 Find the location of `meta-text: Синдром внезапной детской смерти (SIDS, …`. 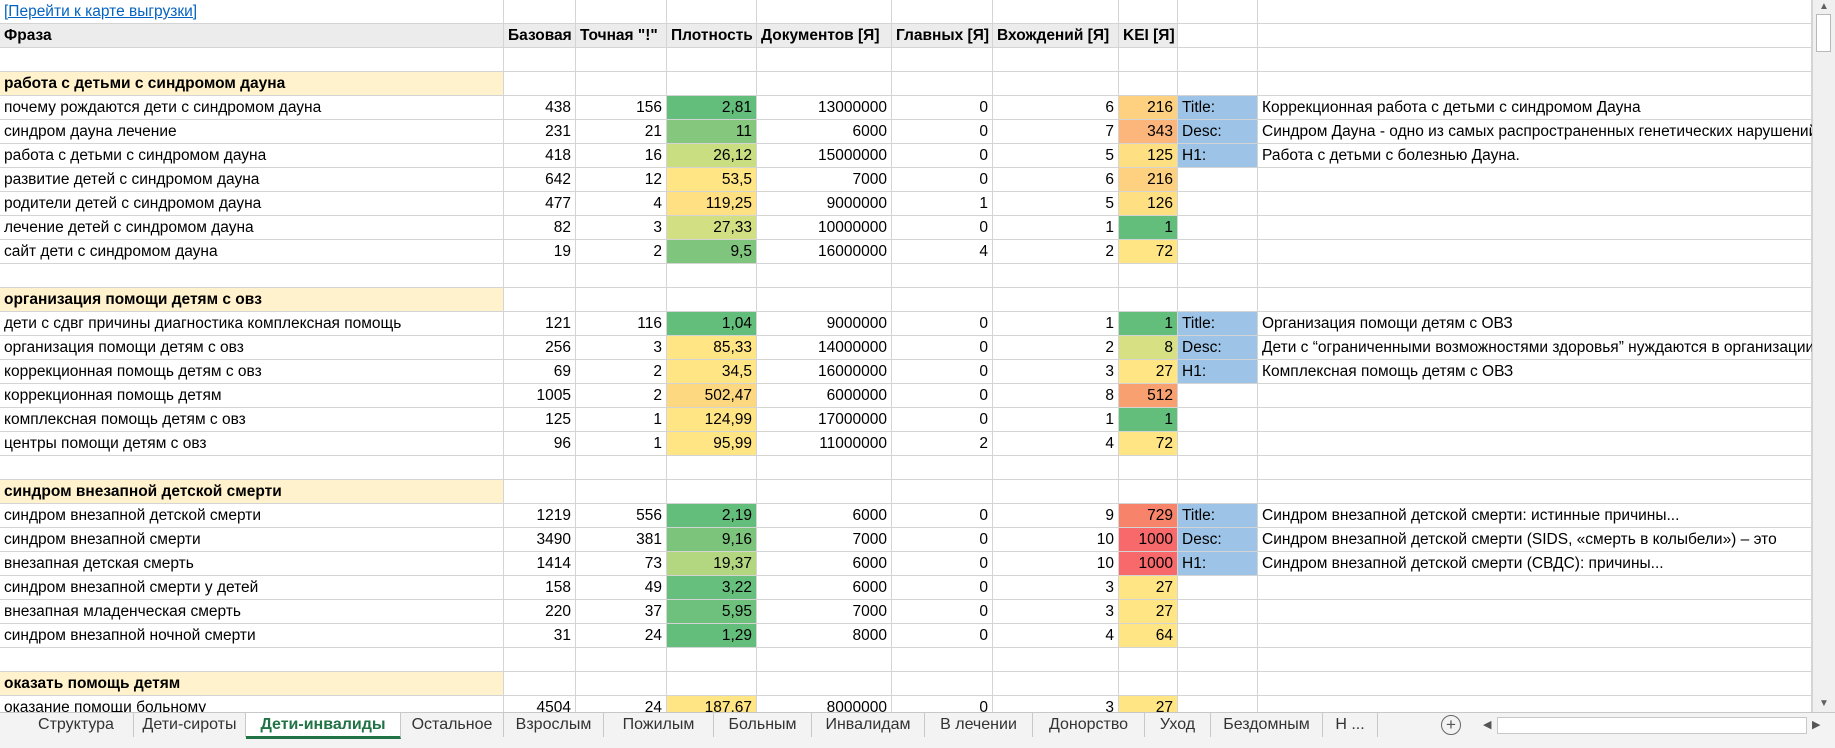

meta-text: Синдром внезапной детской смерти (SIDS, … is located at coordinates (1535, 540).